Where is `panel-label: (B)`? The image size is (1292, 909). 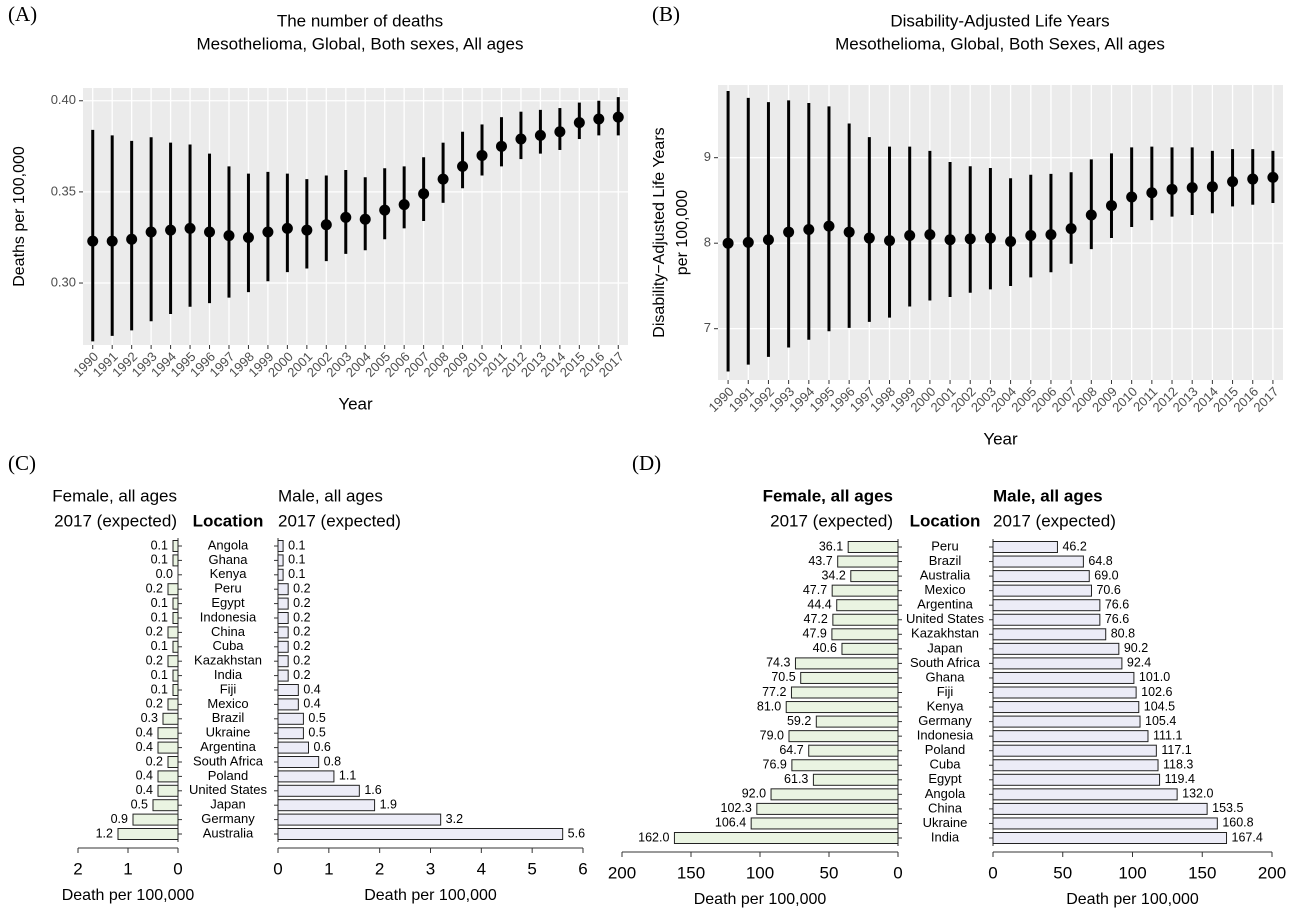 panel-label: (B) is located at coordinates (666, 14).